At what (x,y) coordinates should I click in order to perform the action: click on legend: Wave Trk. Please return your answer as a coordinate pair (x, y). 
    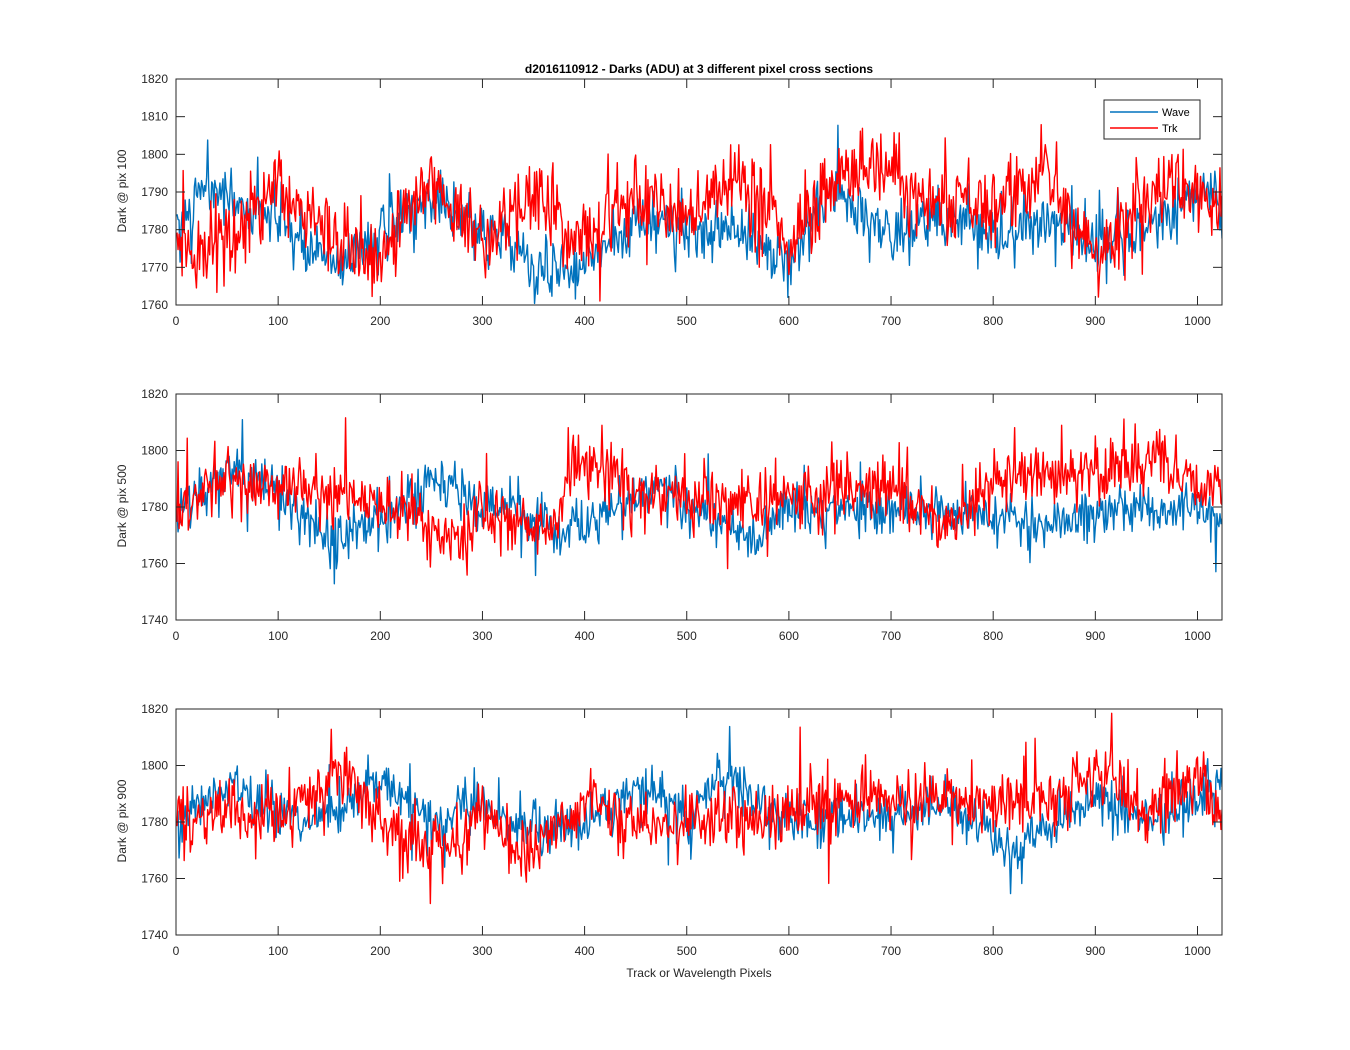
    Looking at the image, I should click on (1152, 119).